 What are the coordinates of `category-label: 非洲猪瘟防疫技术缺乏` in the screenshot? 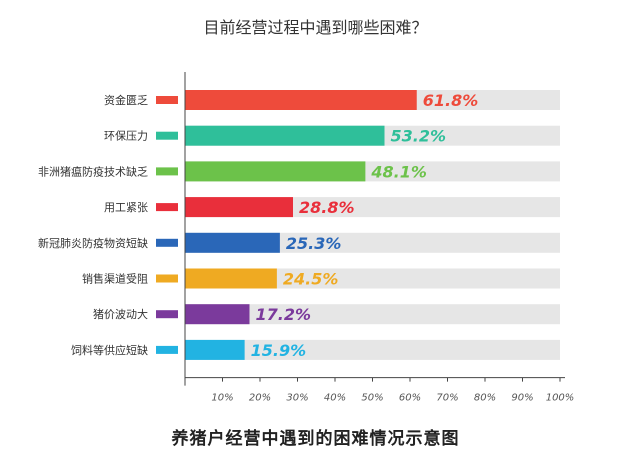 It's located at (93, 171).